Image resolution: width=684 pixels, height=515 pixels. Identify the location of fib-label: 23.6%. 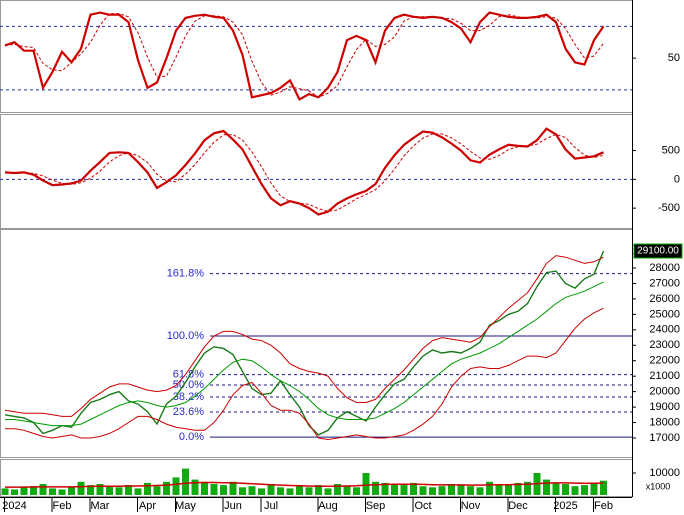
(188, 412).